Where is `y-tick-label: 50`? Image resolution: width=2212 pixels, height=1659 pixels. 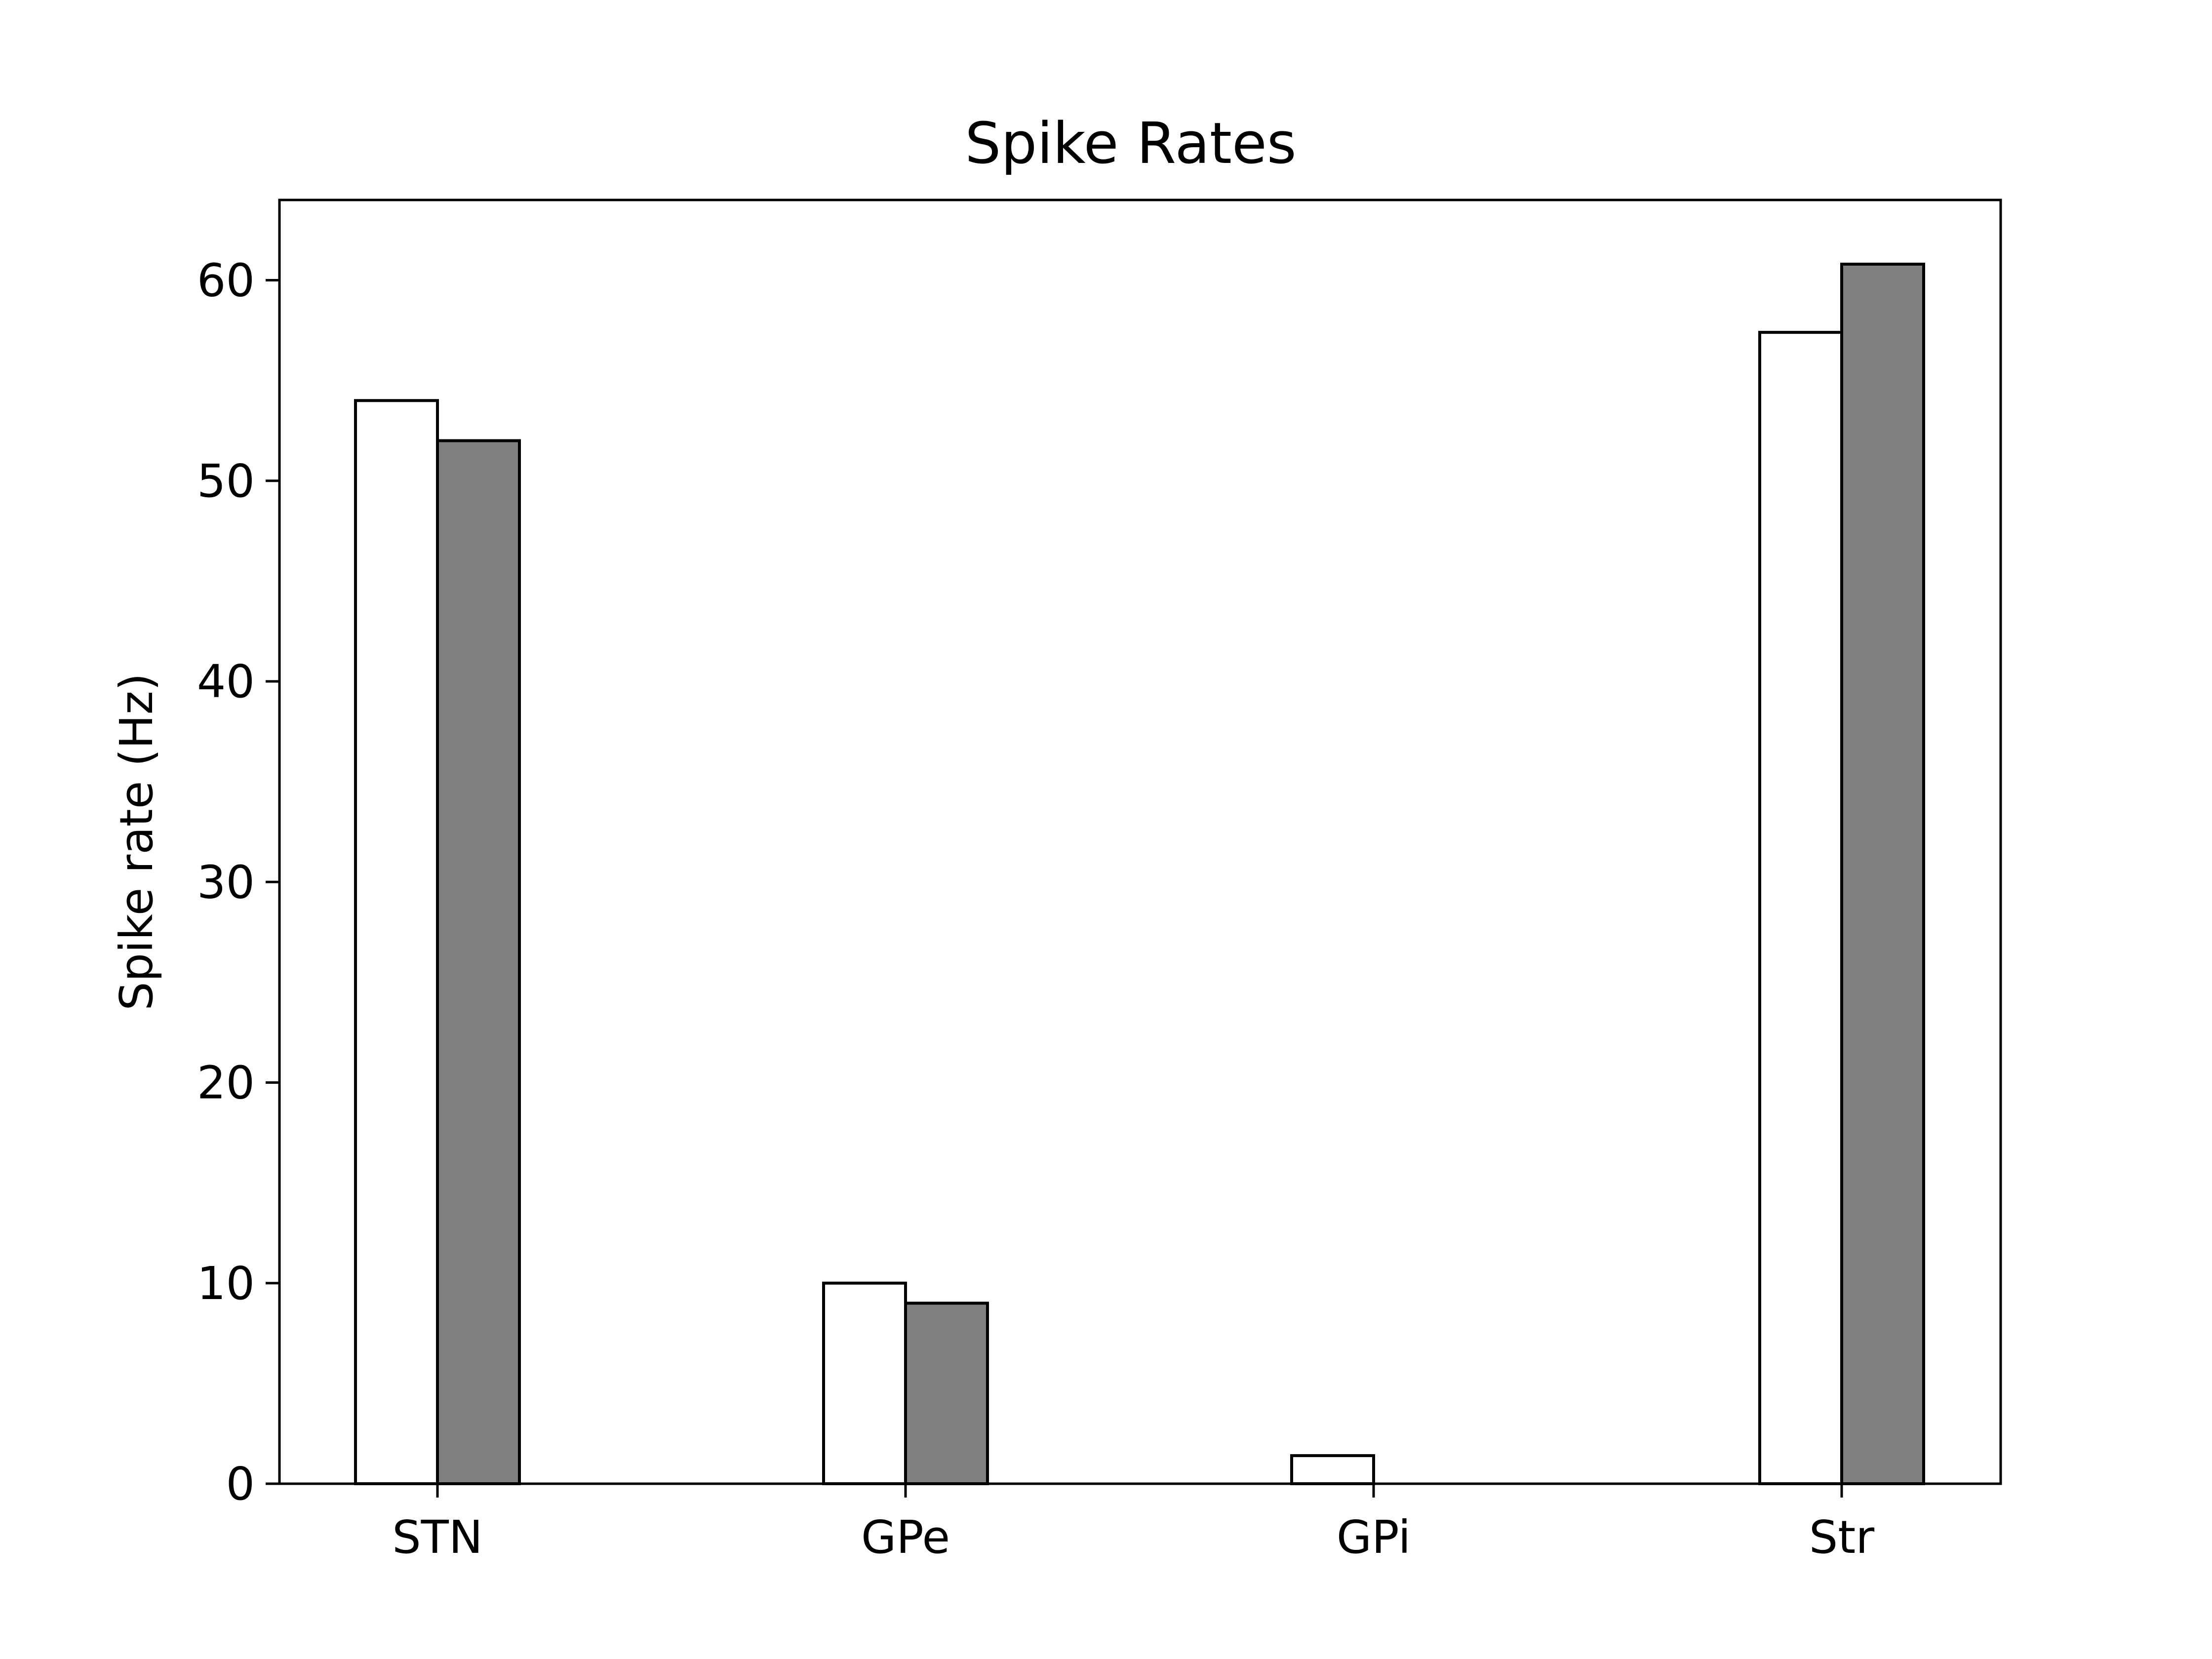
y-tick-label: 50 is located at coordinates (226, 482).